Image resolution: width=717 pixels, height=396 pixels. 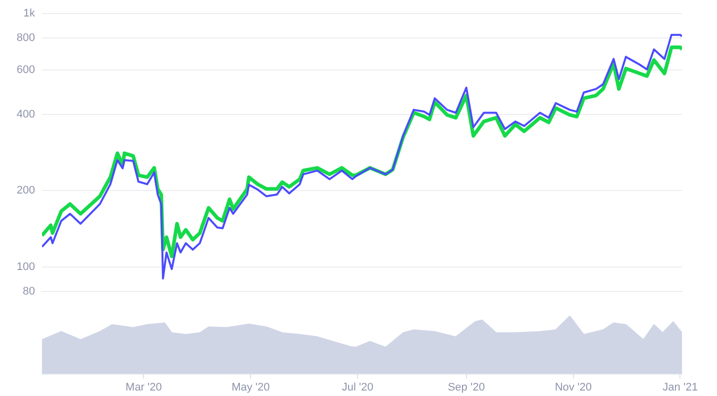 I want to click on y-tick-label: 1k, so click(x=29, y=14).